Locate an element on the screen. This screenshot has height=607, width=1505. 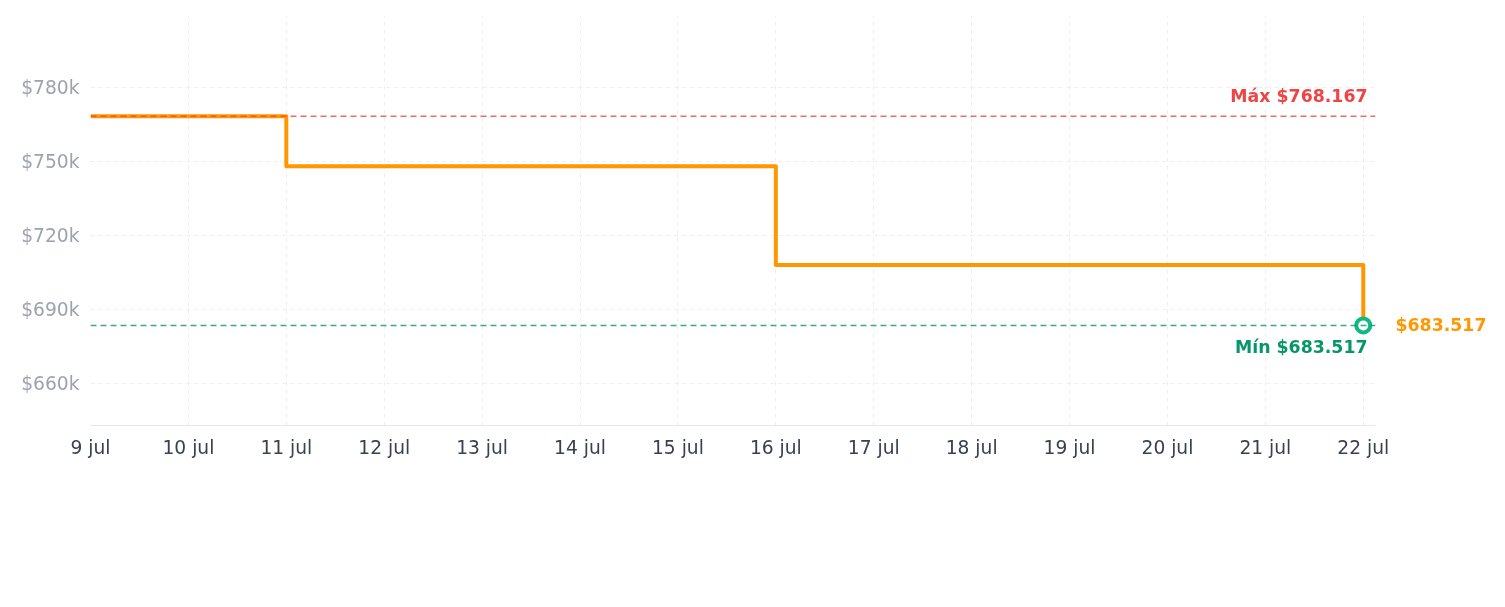
x-tick-label: 17 jul is located at coordinates (873, 447).